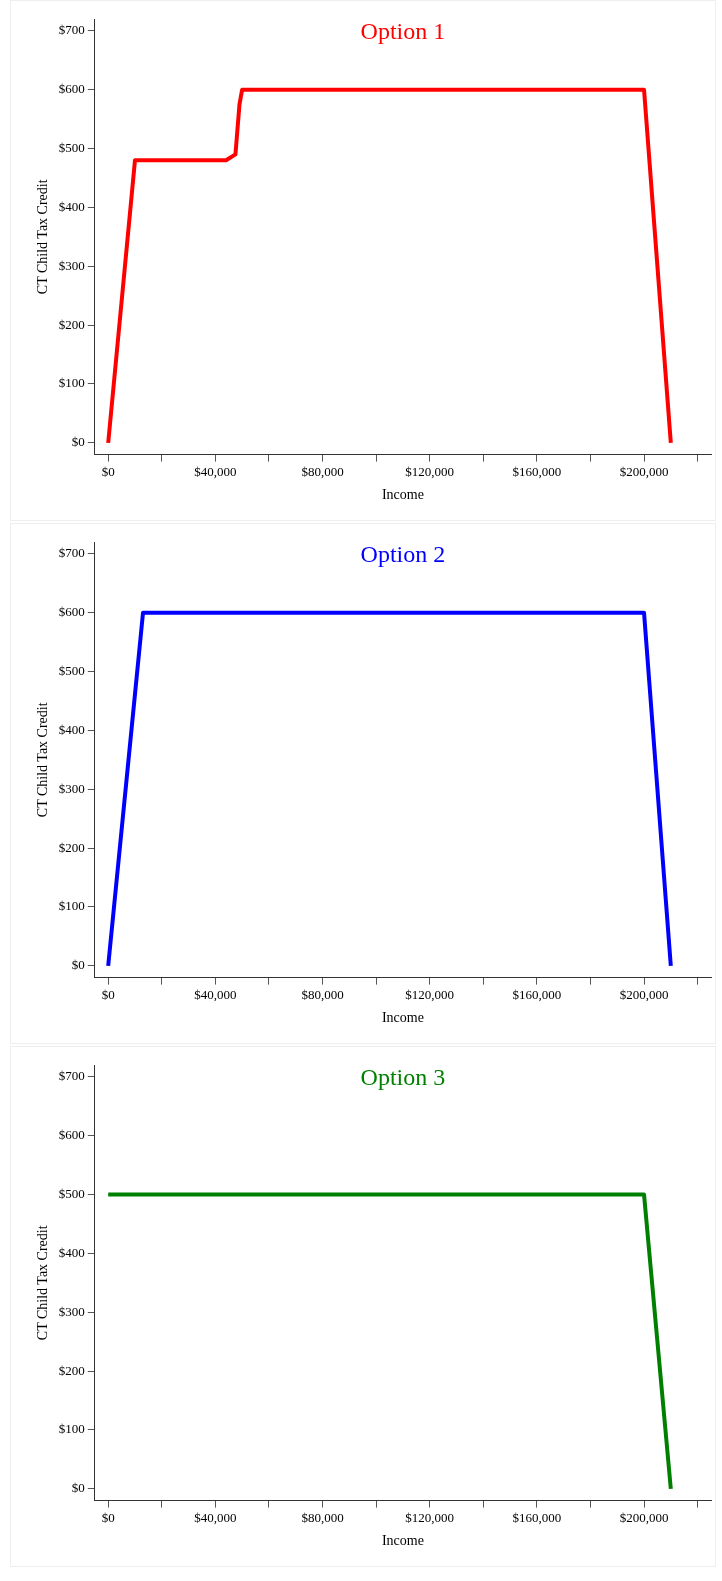 Image resolution: width=722 pixels, height=1581 pixels. Describe the element at coordinates (403, 1077) in the screenshot. I see `chart-title: Option 3` at that location.